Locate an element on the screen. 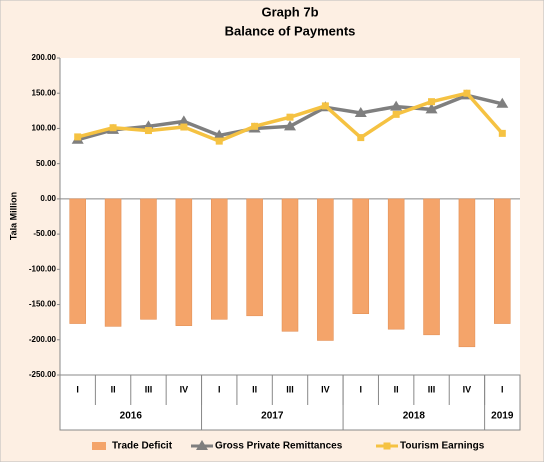  chart-subtitle: Balance of Payments is located at coordinates (290, 30).